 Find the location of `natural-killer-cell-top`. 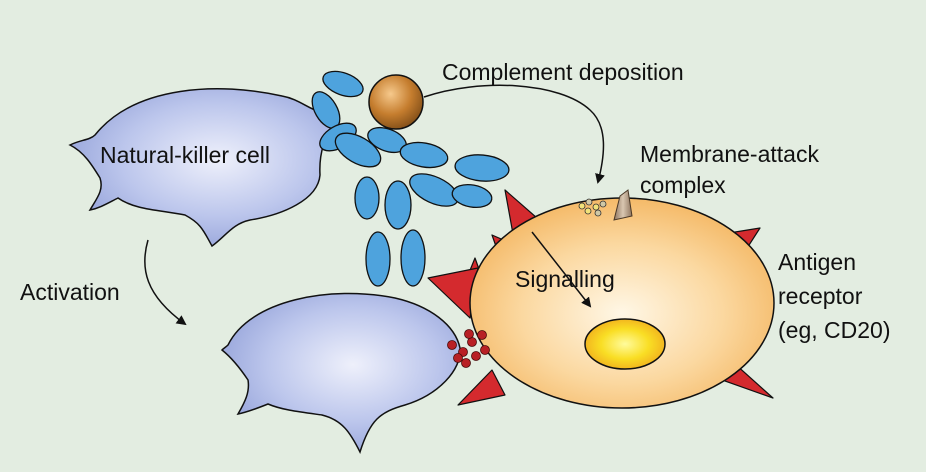

natural-killer-cell-top is located at coordinates (204, 168).